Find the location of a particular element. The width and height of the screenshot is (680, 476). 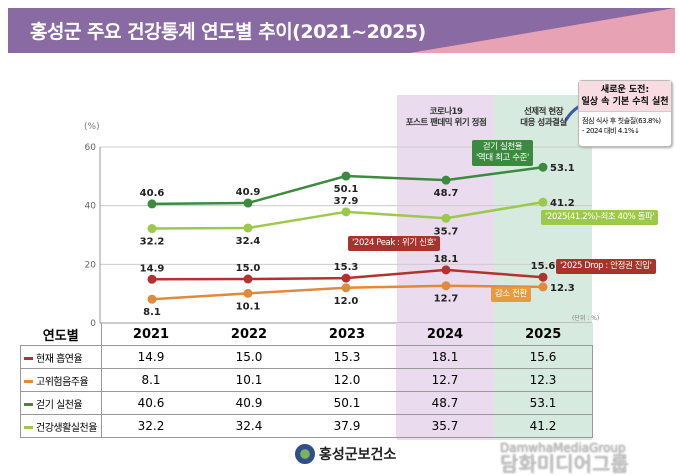

table-cell: 32.4 is located at coordinates (249, 426).